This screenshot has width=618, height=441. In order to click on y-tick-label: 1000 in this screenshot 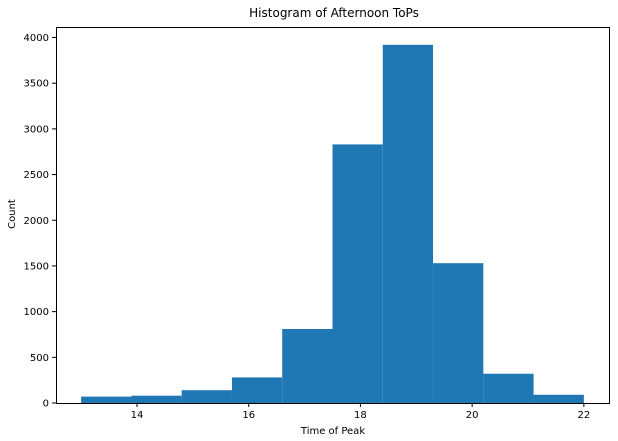, I will do `click(36, 312)`.